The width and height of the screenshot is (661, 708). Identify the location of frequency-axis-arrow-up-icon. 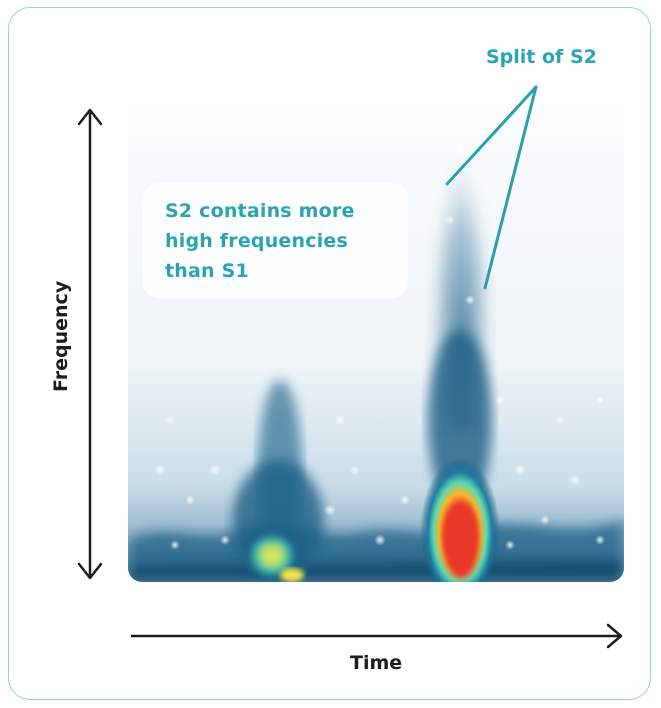
(90, 117).